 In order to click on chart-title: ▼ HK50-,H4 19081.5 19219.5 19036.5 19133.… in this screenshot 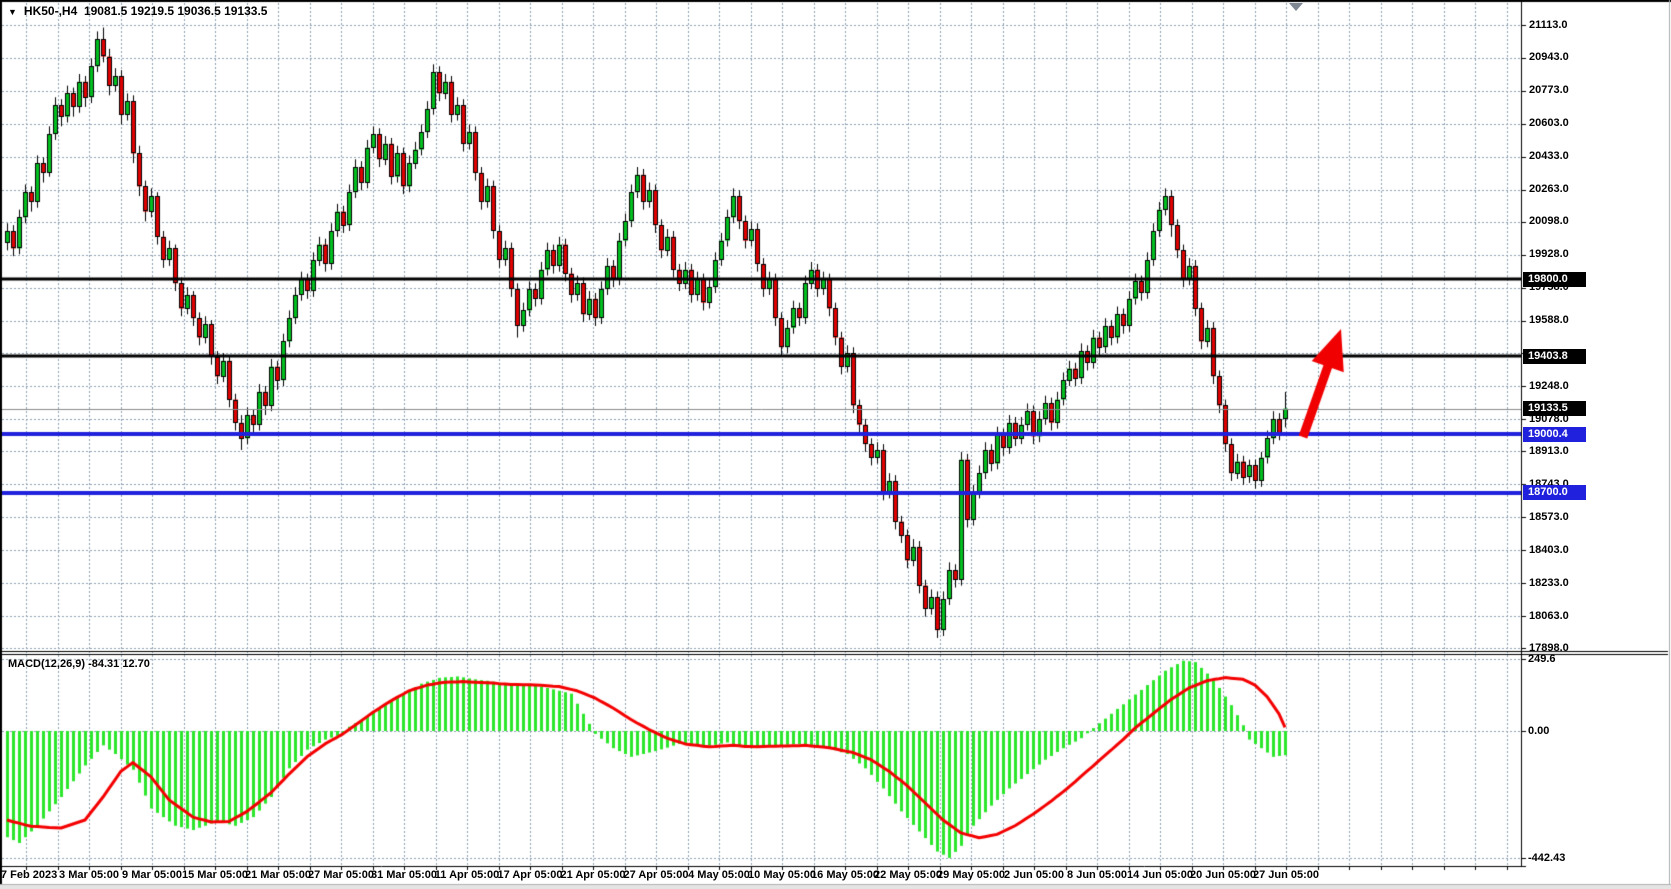, I will do `click(137, 11)`.